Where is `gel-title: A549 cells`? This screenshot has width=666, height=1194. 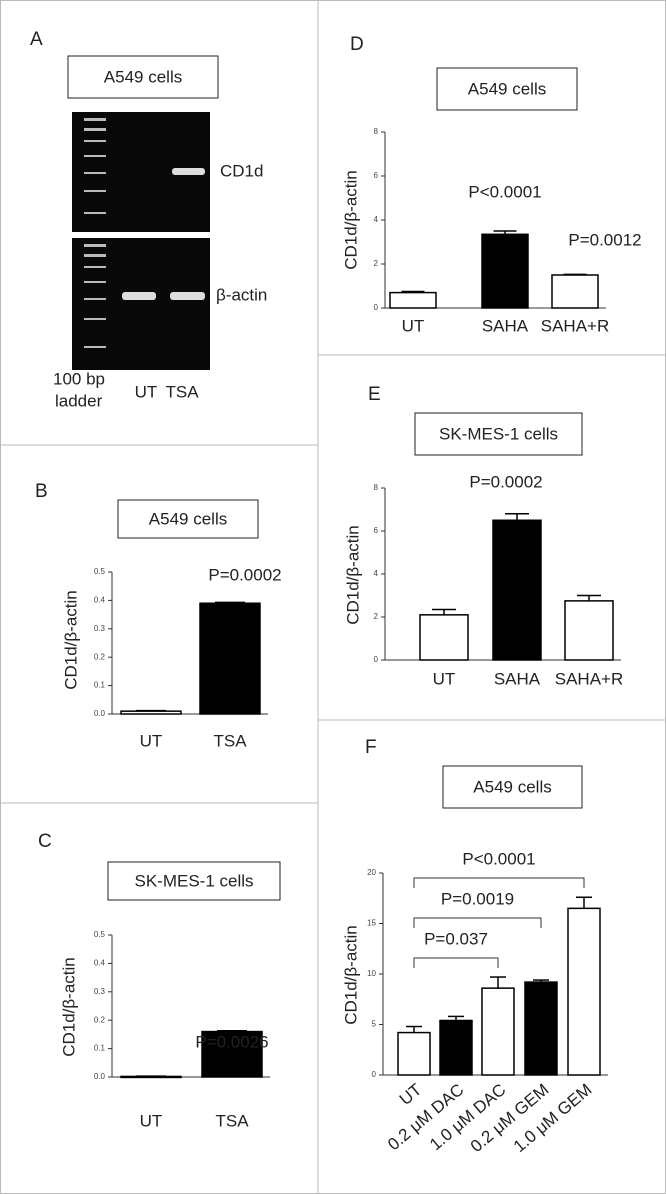
gel-title: A549 cells is located at coordinates (143, 76).